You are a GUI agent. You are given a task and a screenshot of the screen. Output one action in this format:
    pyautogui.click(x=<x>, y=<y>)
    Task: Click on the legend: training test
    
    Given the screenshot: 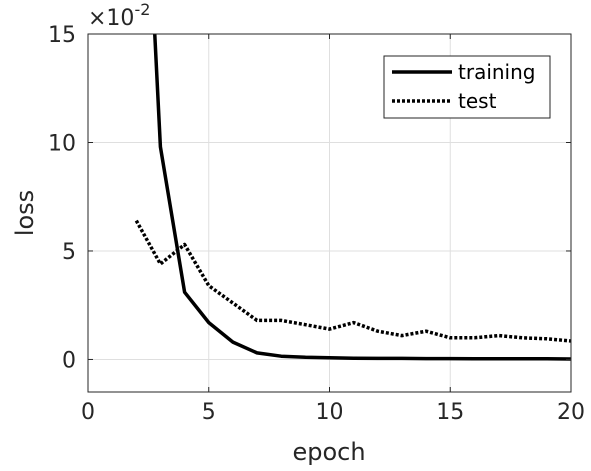 What is the action you would take?
    pyautogui.click(x=467, y=87)
    